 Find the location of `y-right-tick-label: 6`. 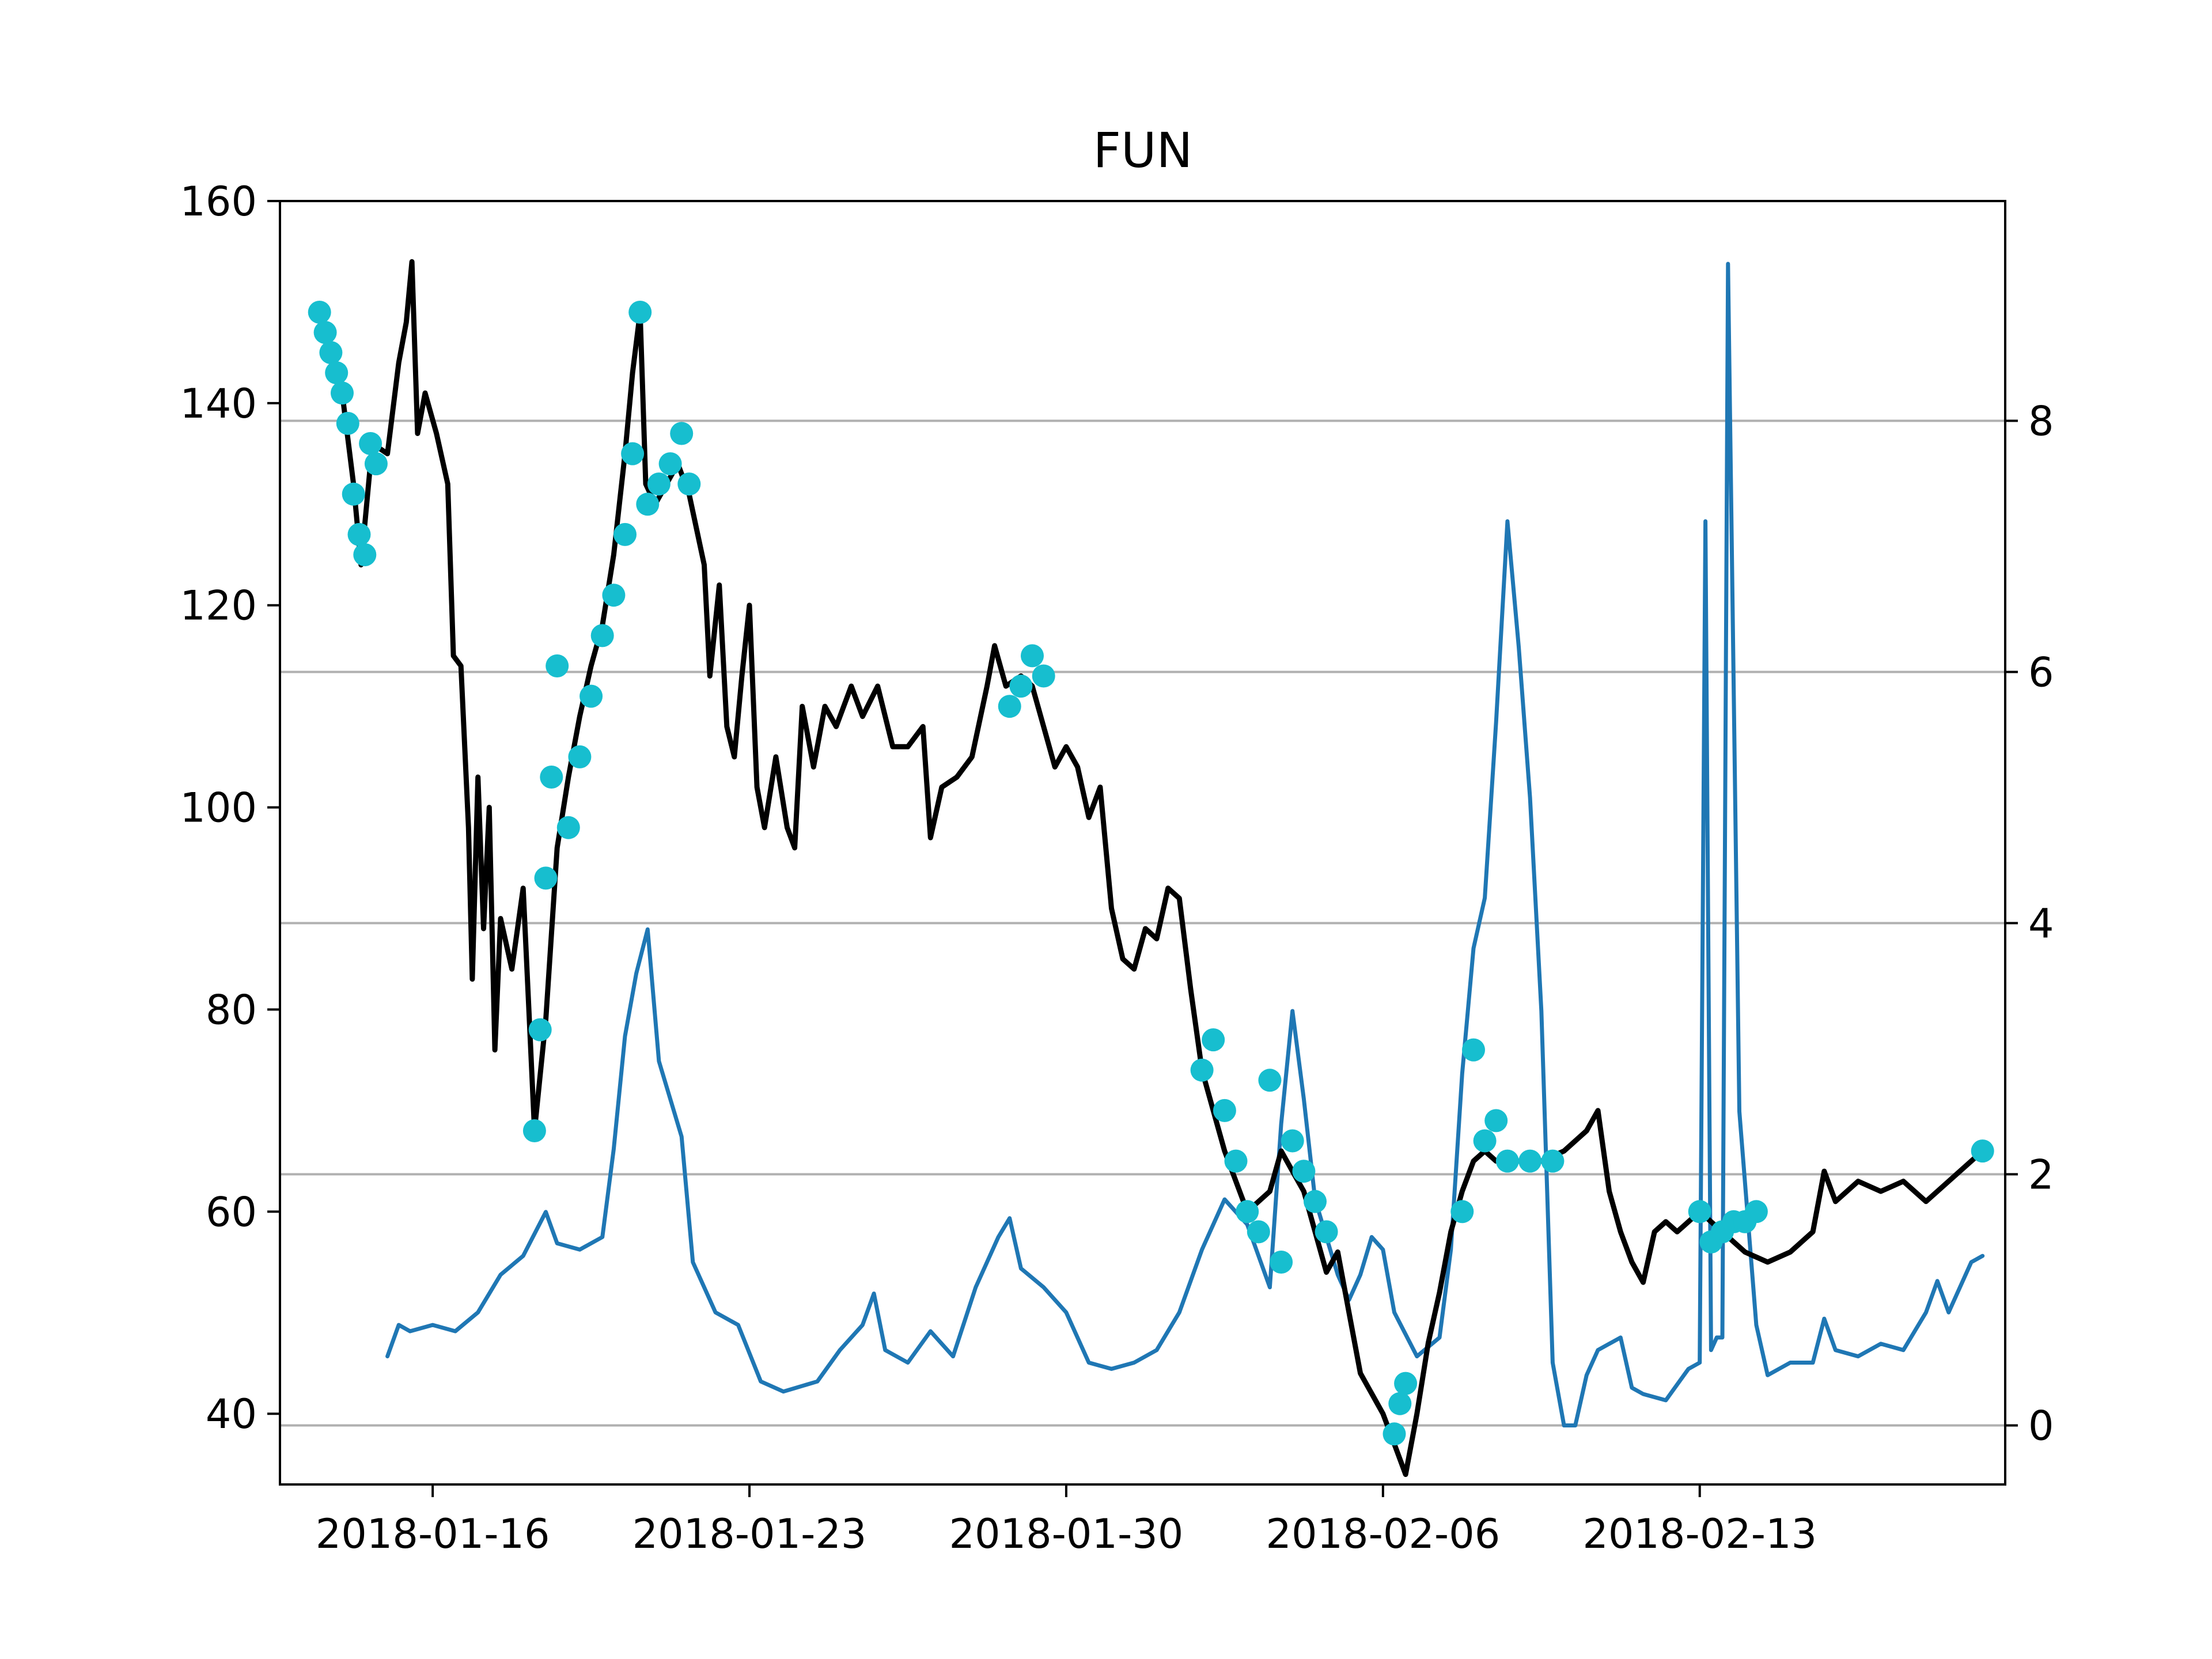

y-right-tick-label: 6 is located at coordinates (2041, 672).